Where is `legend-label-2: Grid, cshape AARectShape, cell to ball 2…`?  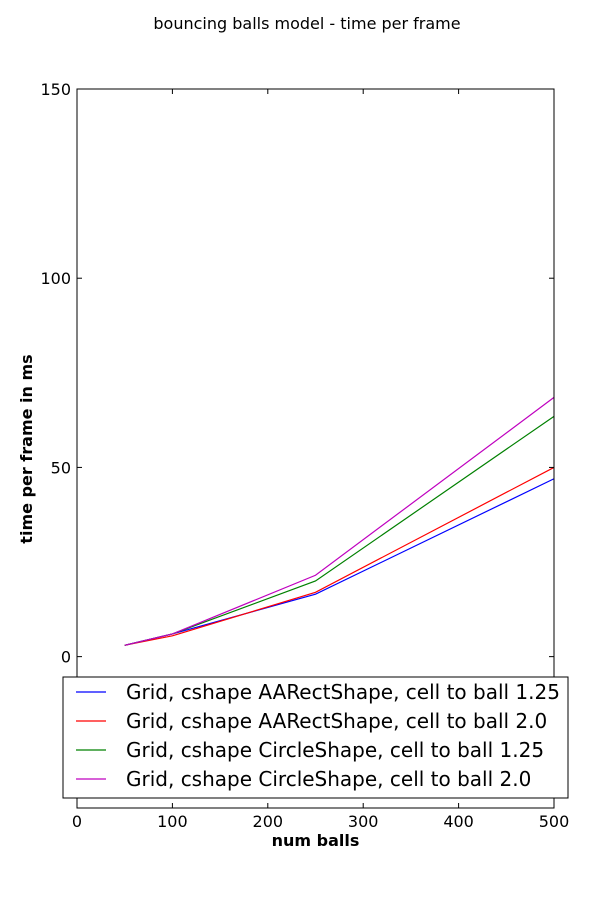 legend-label-2: Grid, cshape AARectShape, cell to ball 2… is located at coordinates (336, 721).